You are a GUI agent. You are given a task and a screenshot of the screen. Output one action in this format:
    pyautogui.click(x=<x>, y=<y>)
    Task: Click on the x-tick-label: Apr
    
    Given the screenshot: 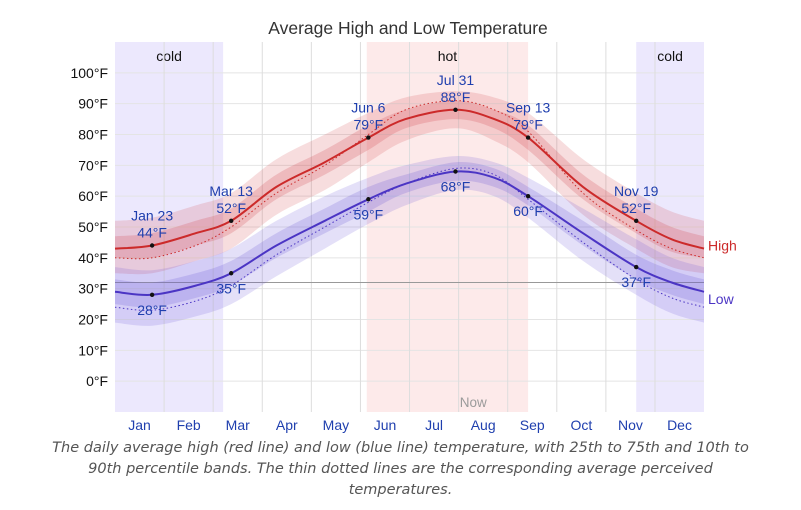 What is the action you would take?
    pyautogui.click(x=287, y=425)
    